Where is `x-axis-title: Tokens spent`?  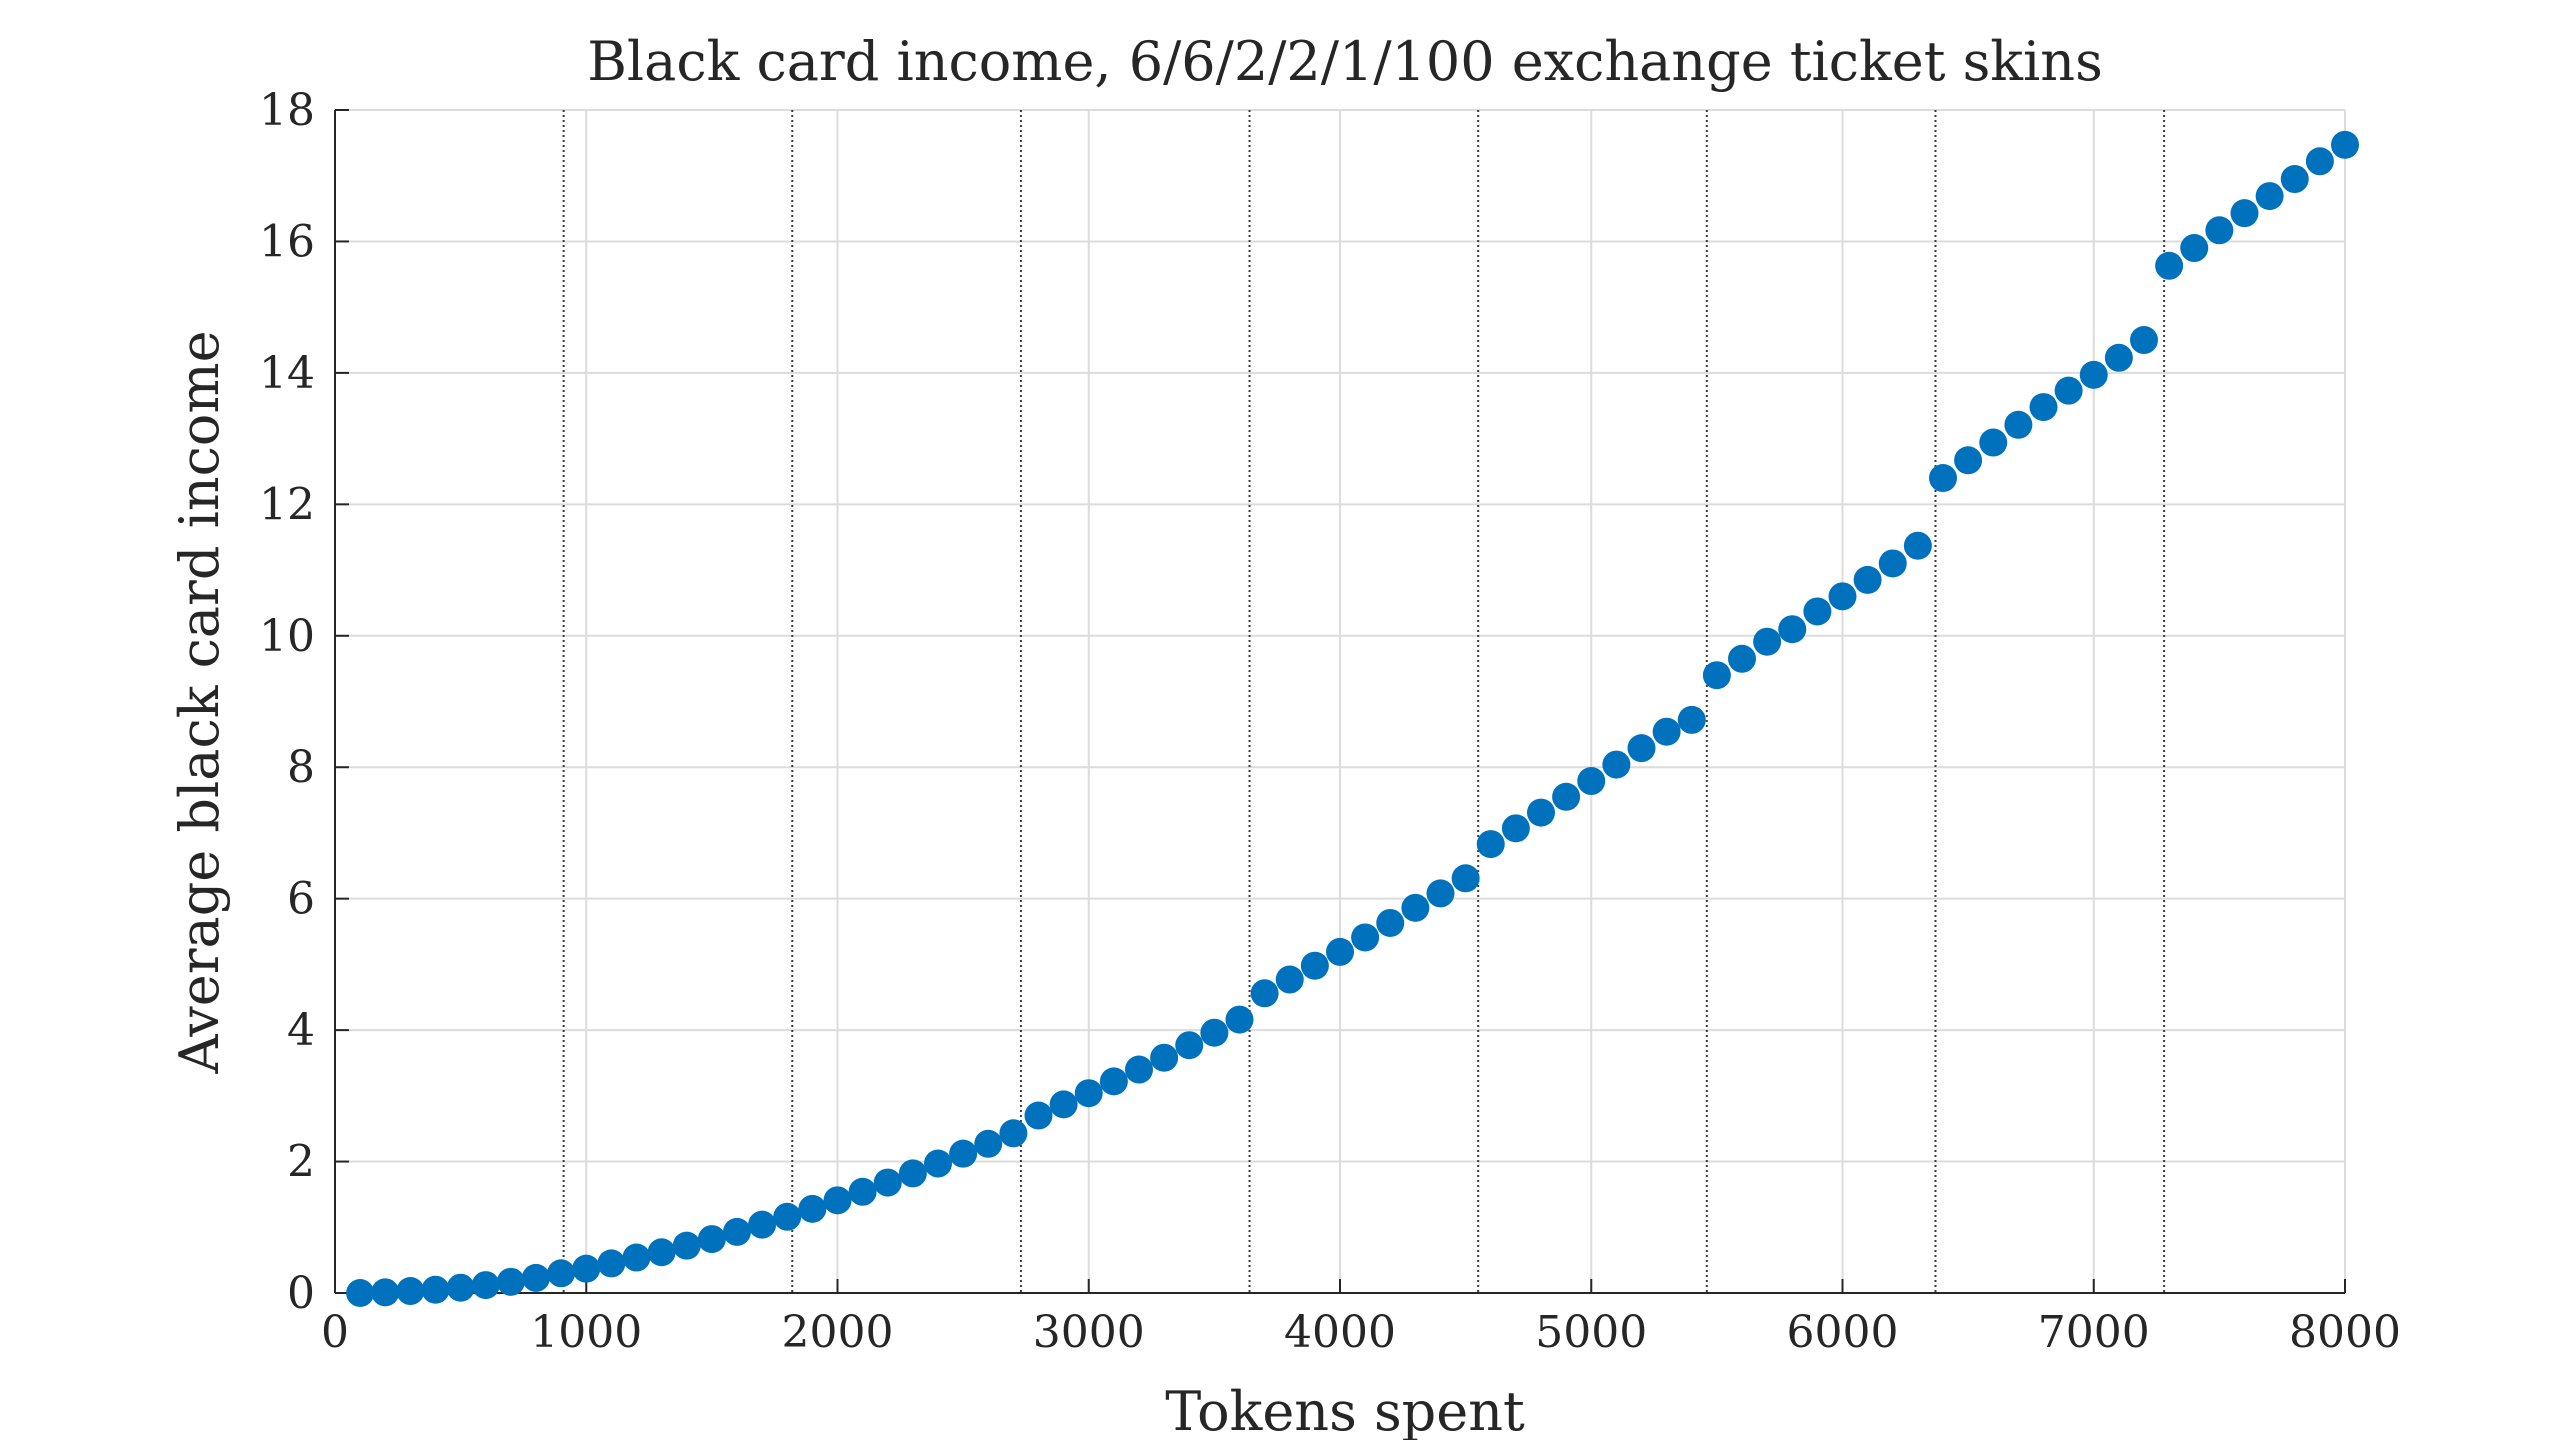
x-axis-title: Tokens spent is located at coordinates (1345, 1410).